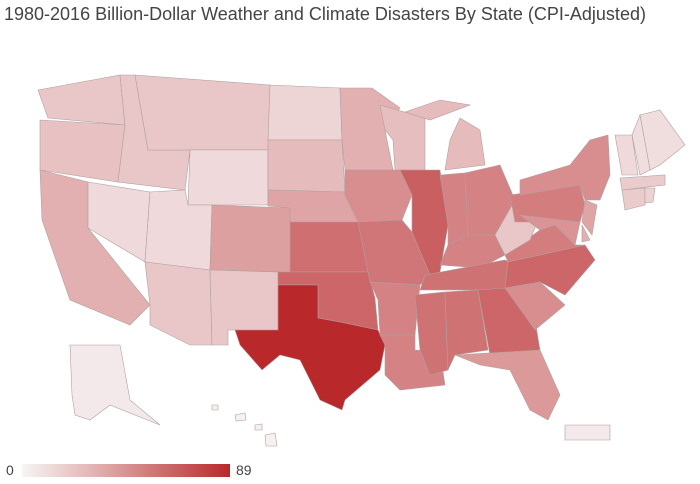  What do you see at coordinates (244, 425) in the screenshot?
I see `state-hi` at bounding box center [244, 425].